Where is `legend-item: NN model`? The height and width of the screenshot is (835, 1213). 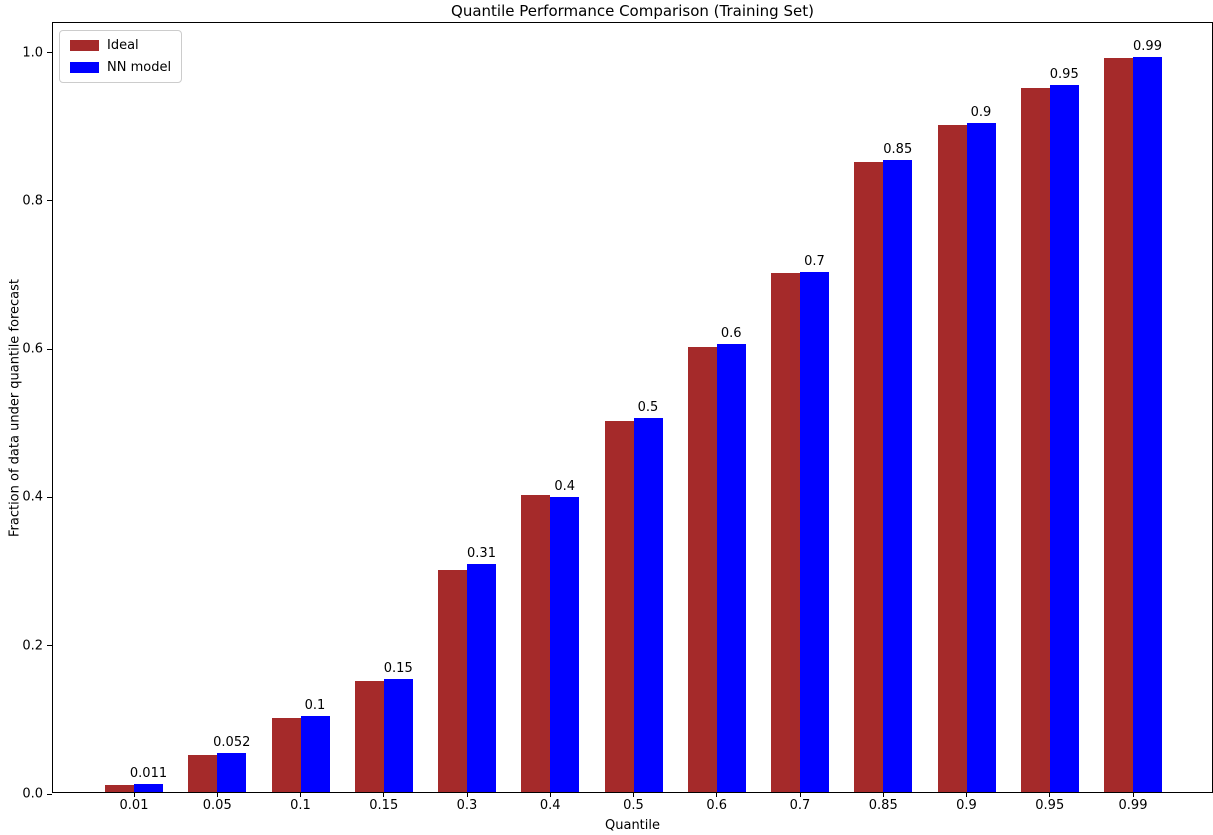
legend-item: NN model is located at coordinates (120, 67).